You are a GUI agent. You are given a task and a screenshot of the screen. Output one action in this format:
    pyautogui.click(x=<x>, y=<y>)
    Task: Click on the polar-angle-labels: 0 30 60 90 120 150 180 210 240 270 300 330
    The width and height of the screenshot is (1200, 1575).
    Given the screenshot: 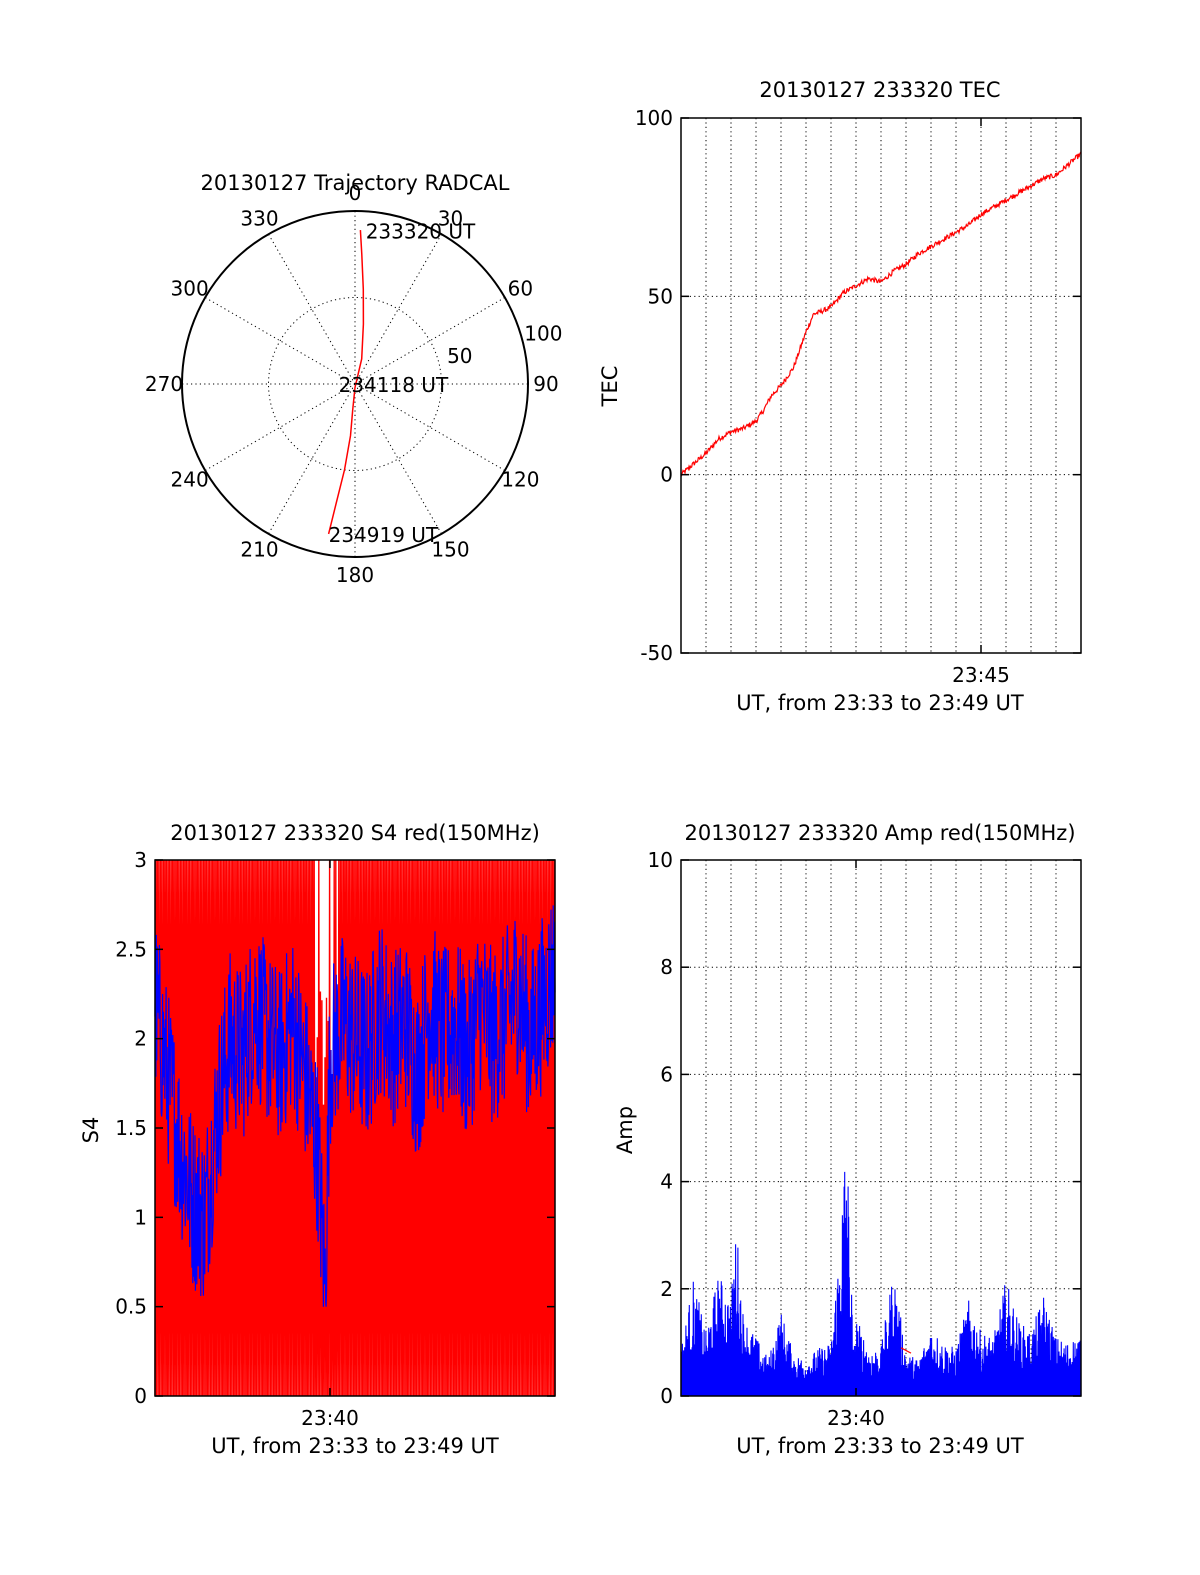 What is the action you would take?
    pyautogui.click(x=352, y=384)
    